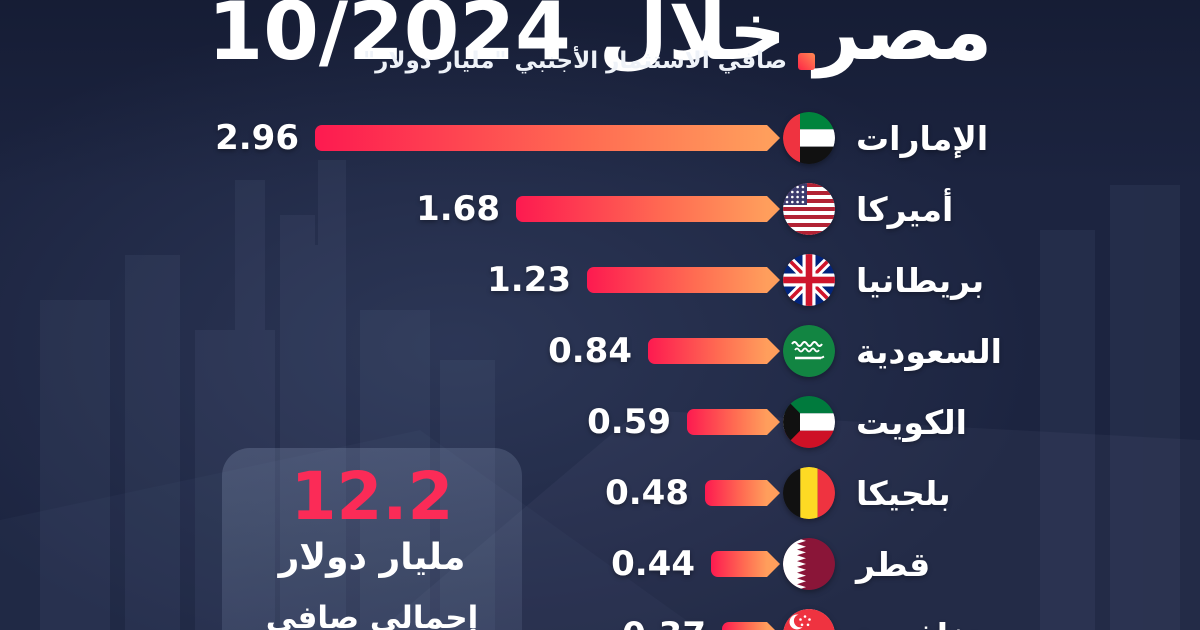 Image resolution: width=1200 pixels, height=630 pixels. I want to click on country-label: قطر, so click(893, 564).